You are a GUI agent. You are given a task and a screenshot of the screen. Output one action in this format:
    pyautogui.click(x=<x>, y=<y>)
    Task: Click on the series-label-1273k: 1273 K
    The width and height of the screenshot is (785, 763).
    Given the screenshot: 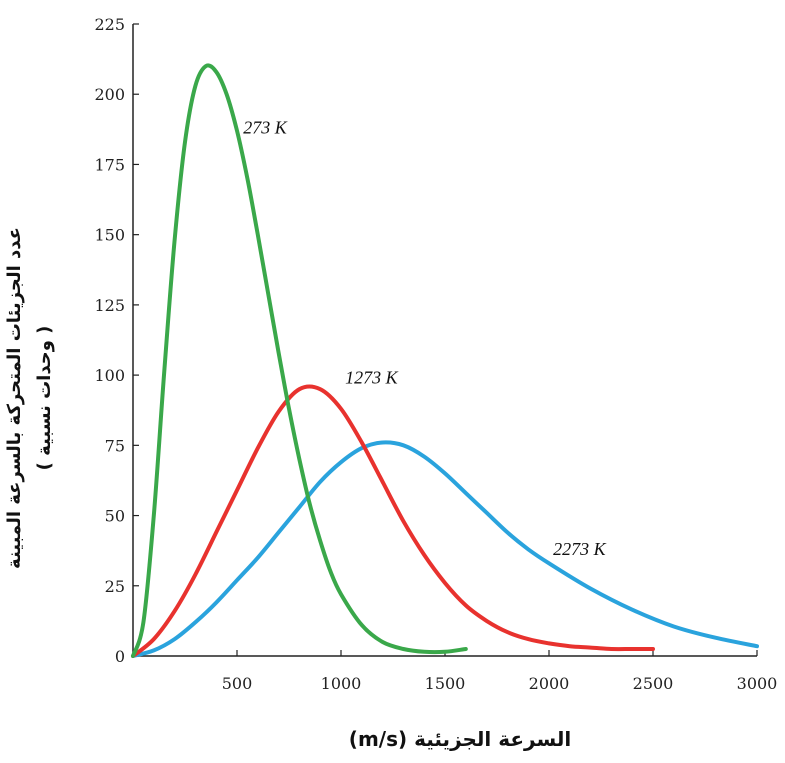 What is the action you would take?
    pyautogui.click(x=372, y=378)
    